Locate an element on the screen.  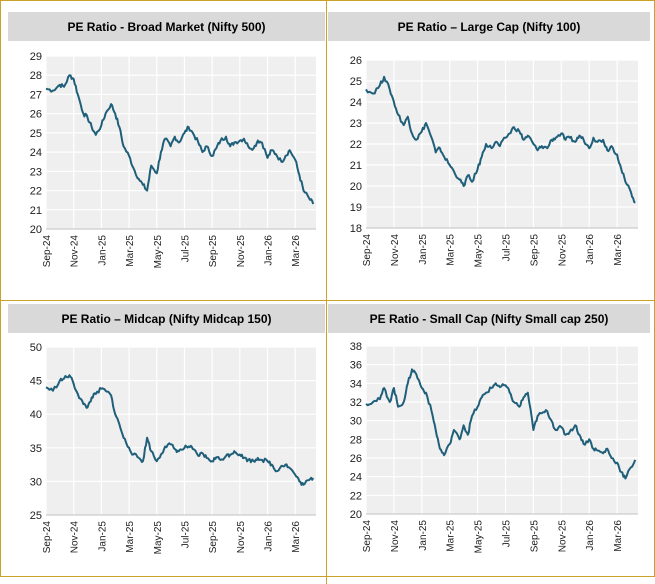
frame-top-border is located at coordinates (327, 0).